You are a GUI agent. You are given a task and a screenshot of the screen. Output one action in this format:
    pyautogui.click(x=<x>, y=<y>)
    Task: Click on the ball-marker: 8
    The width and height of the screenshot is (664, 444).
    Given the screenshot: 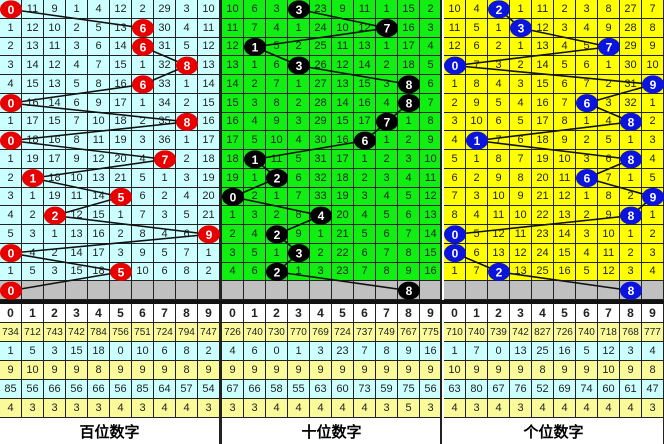 What is the action you would take?
    pyautogui.click(x=409, y=103)
    